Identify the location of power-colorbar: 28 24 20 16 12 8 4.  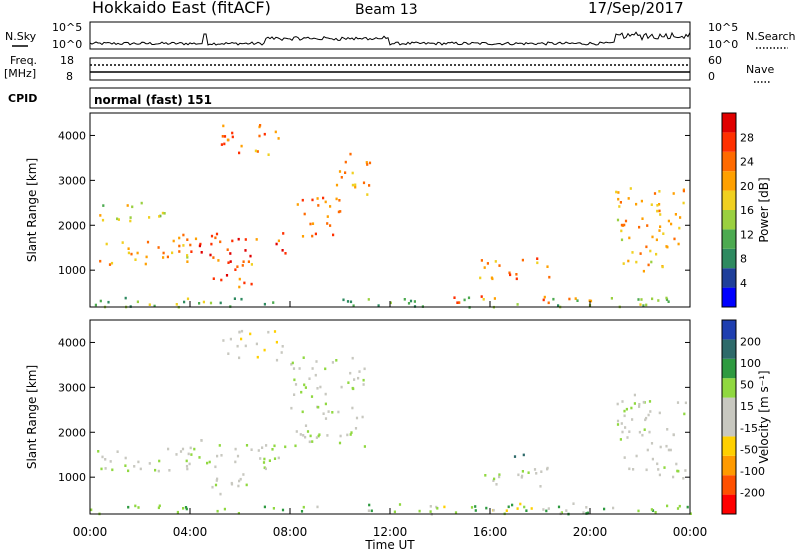
(737, 210).